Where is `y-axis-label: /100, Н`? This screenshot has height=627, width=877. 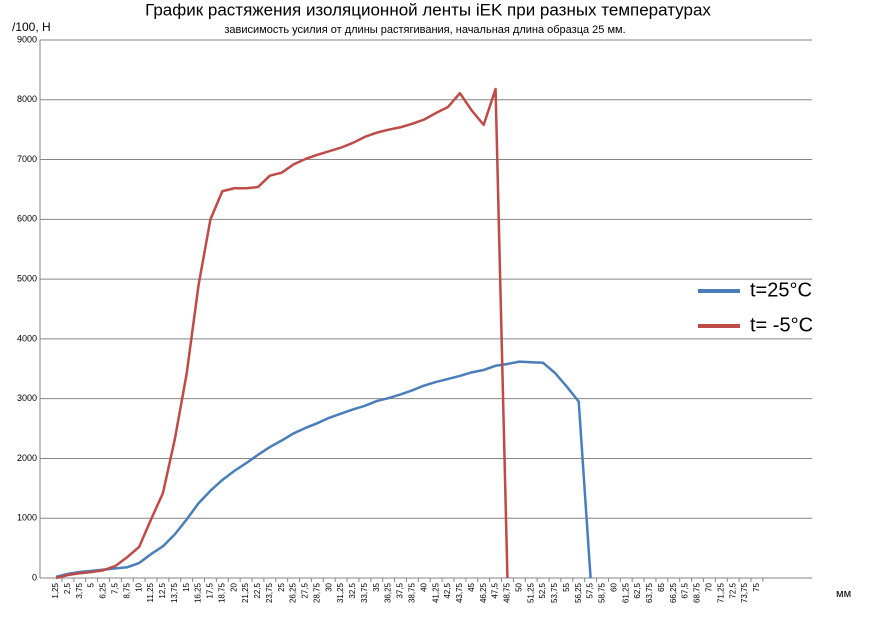 y-axis-label: /100, Н is located at coordinates (31, 27).